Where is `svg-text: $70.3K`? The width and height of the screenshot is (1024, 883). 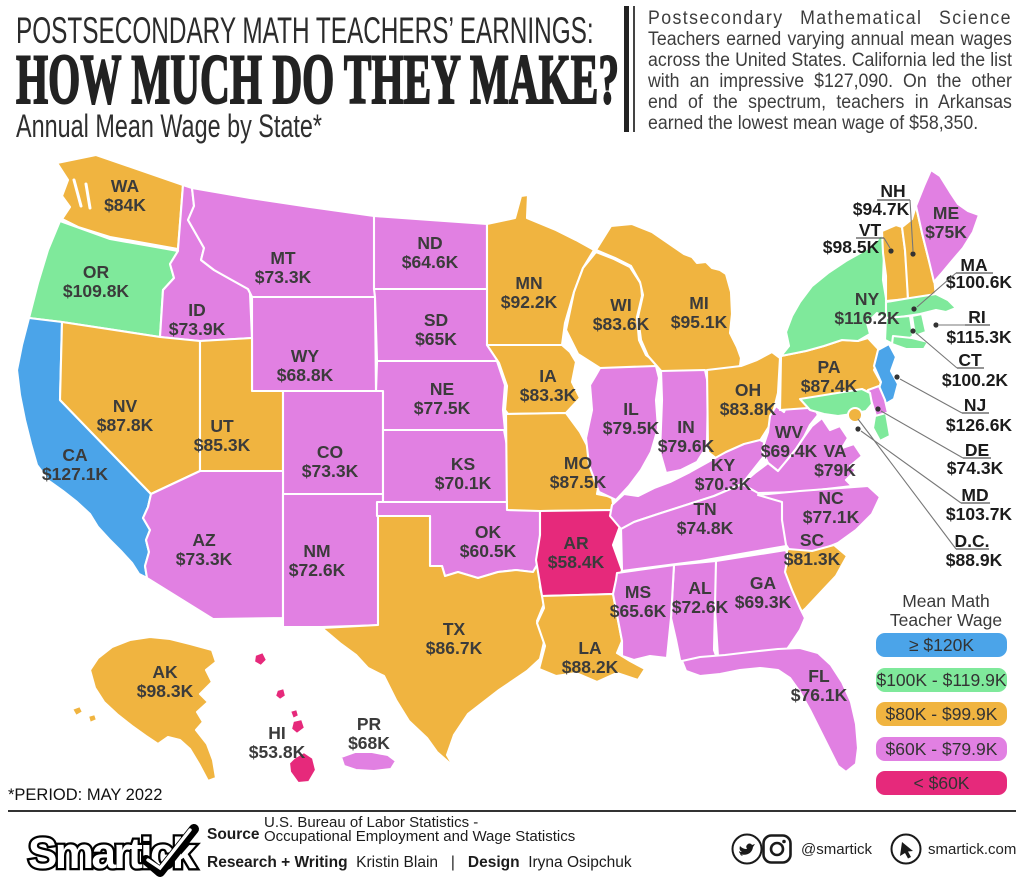 svg-text: $70.3K is located at coordinates (723, 484).